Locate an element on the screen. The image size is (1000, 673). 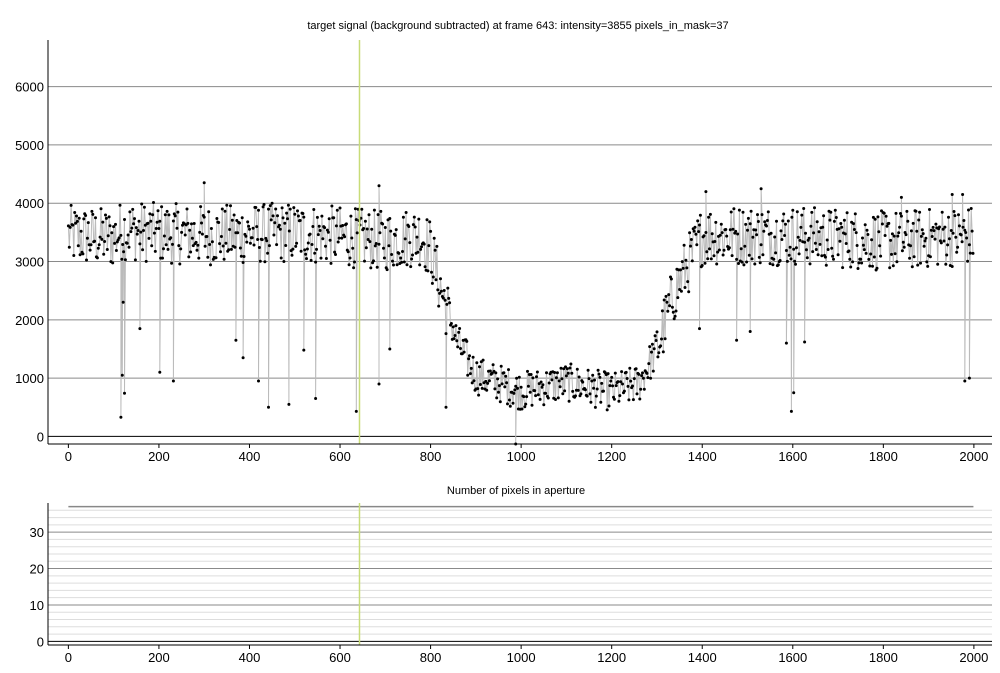
y-tick-label: 1000 is located at coordinates (29, 378).